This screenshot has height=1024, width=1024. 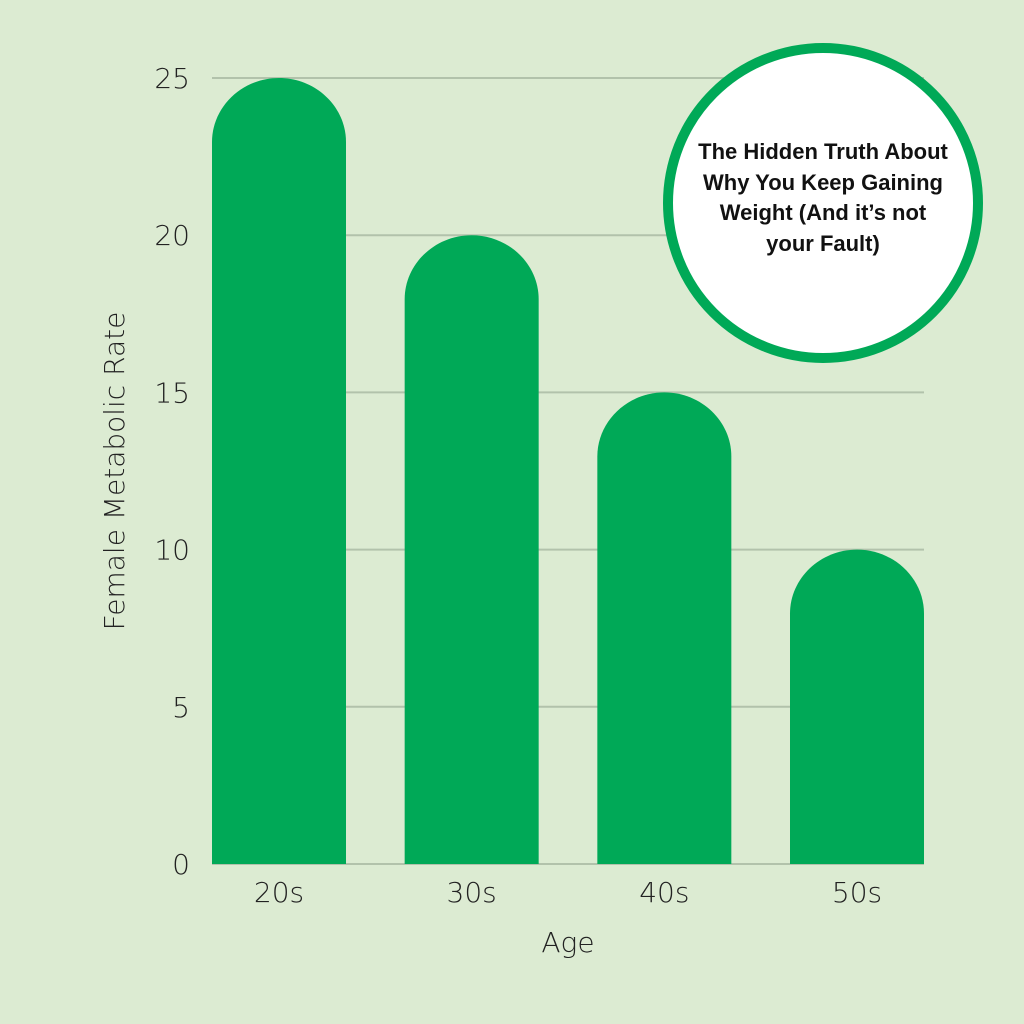 What do you see at coordinates (172, 550) in the screenshot?
I see `y-tick-label: 10` at bounding box center [172, 550].